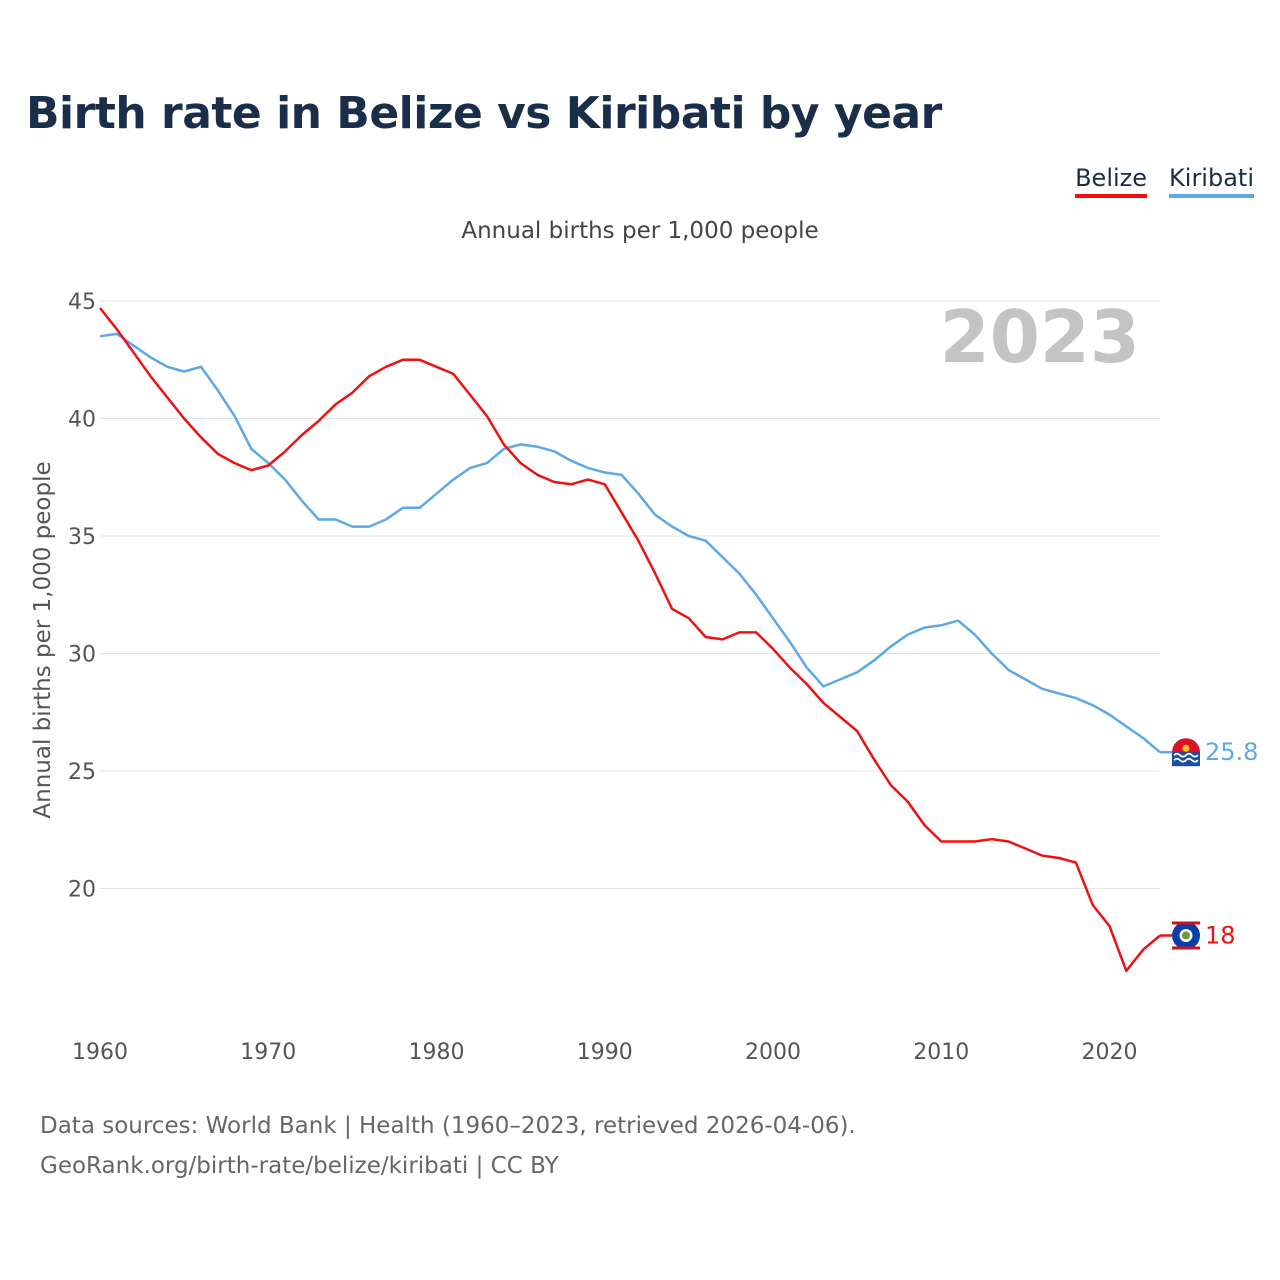 The height and width of the screenshot is (1280, 1280). I want to click on y-tick-label: 30, so click(82, 655).